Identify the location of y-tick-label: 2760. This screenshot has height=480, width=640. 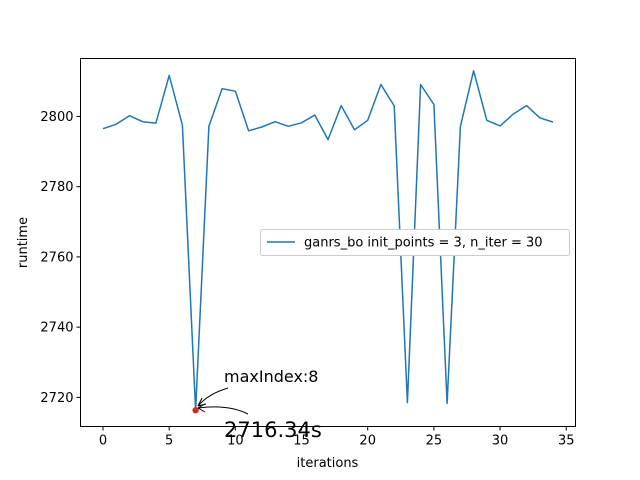
(56, 257).